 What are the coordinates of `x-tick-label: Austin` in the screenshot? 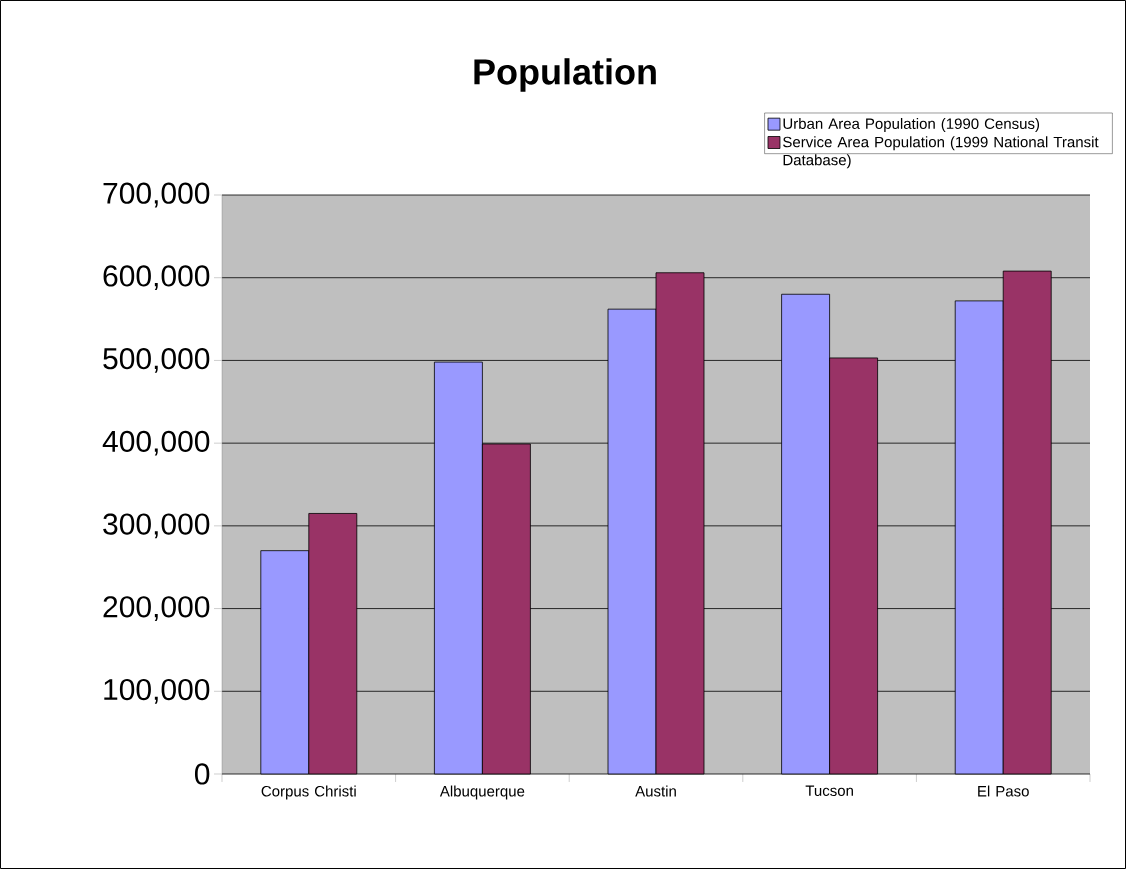 It's located at (655, 791).